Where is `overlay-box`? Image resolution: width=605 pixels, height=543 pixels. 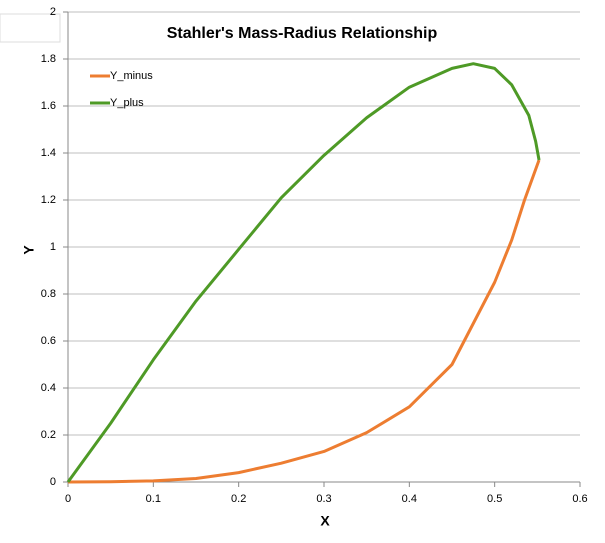 overlay-box is located at coordinates (30, 28).